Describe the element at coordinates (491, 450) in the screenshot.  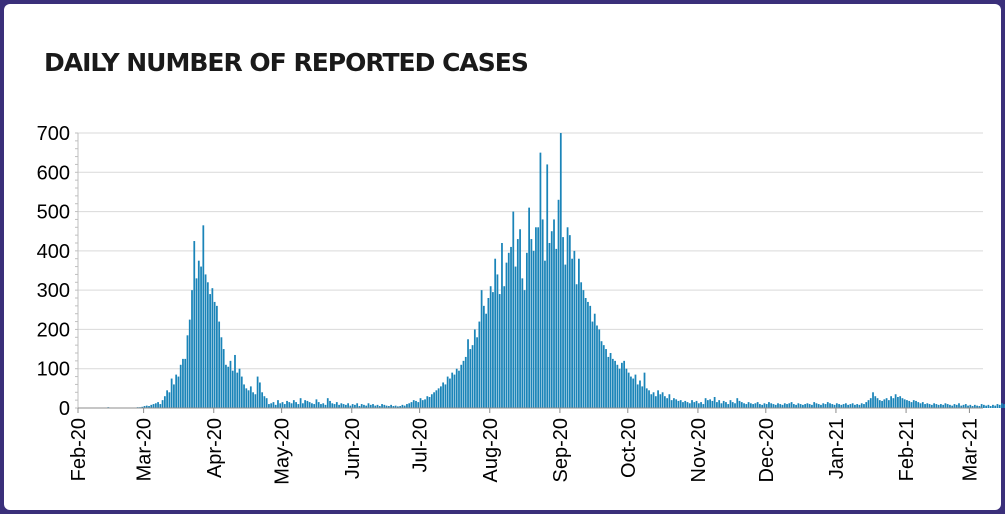
I see `x-tick-label: Aug-20` at that location.